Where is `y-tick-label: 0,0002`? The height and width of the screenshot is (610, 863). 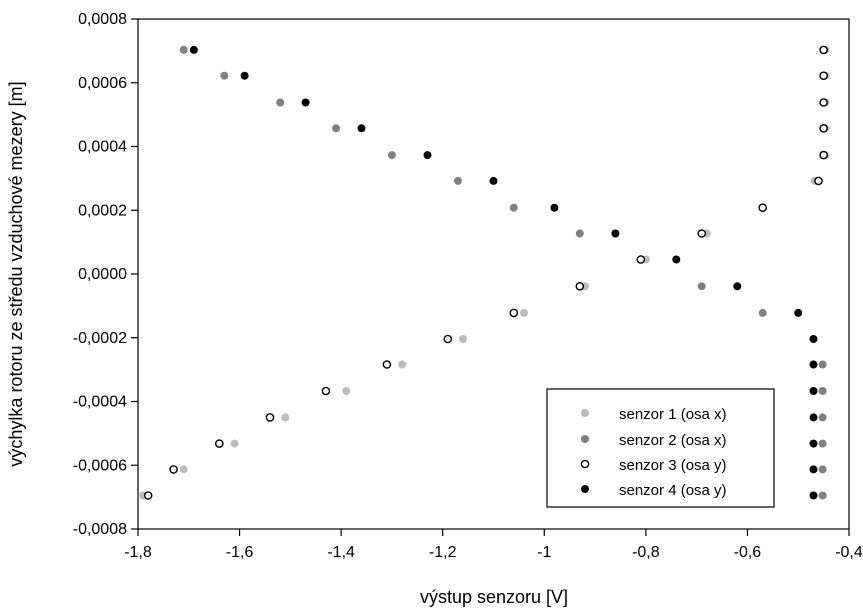 y-tick-label: 0,0002 is located at coordinates (102, 210).